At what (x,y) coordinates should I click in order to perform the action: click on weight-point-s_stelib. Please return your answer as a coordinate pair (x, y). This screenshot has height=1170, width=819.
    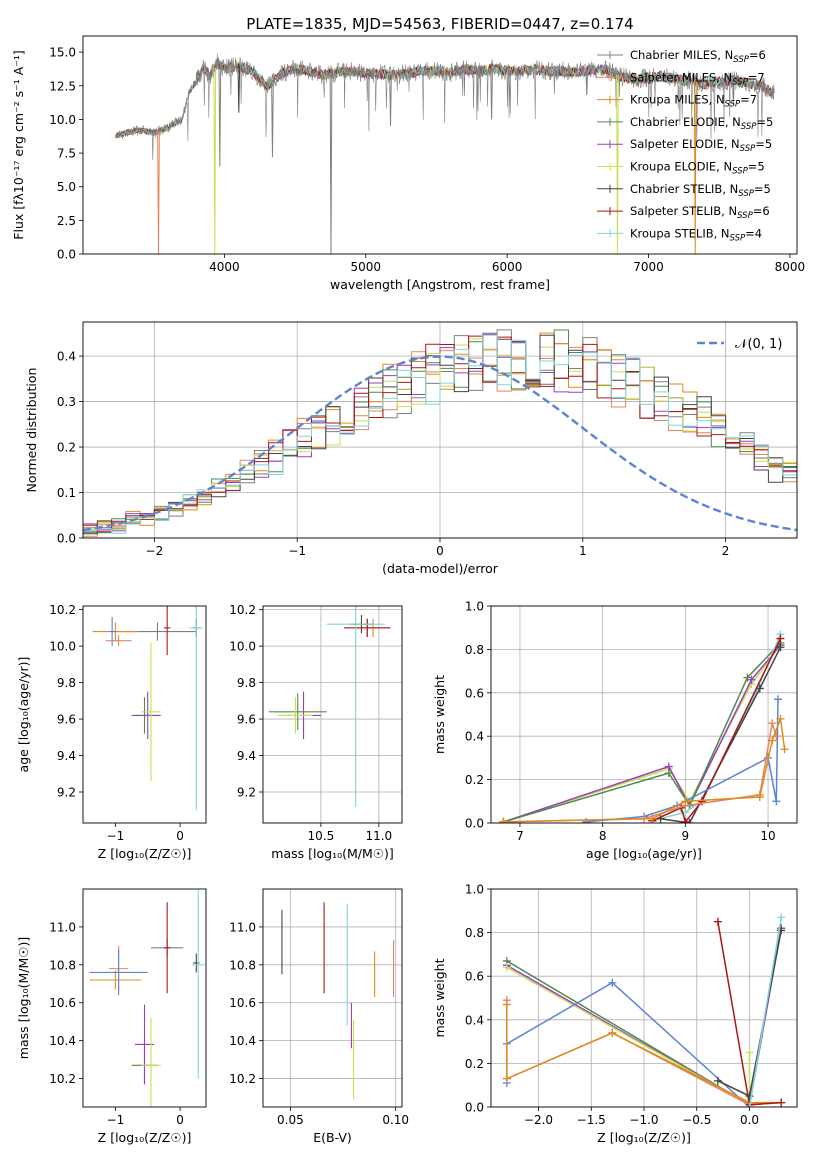
    Looking at the image, I should click on (780, 638).